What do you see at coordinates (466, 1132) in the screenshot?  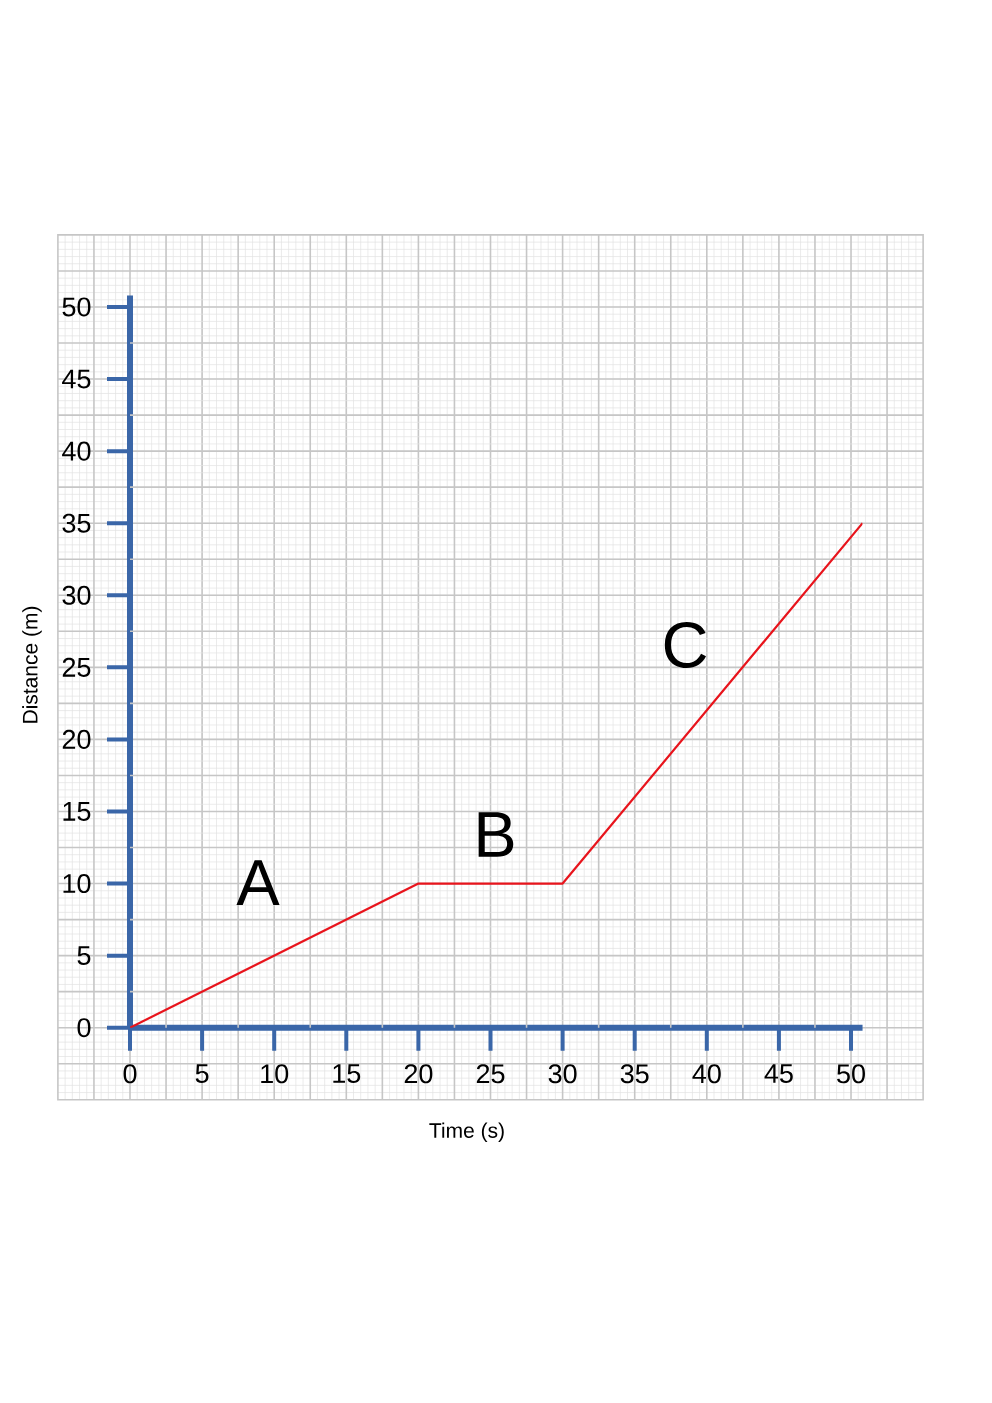 I see `x-axis-title: Time (s)` at bounding box center [466, 1132].